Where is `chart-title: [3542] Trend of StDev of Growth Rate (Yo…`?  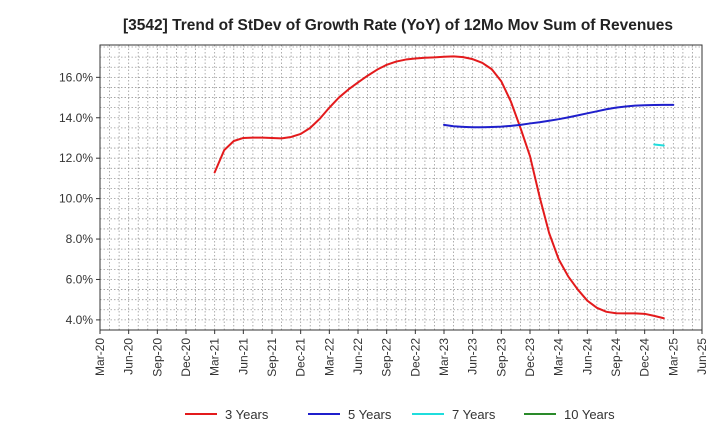
chart-title: [3542] Trend of StDev of Growth Rate (Yo… is located at coordinates (398, 25).